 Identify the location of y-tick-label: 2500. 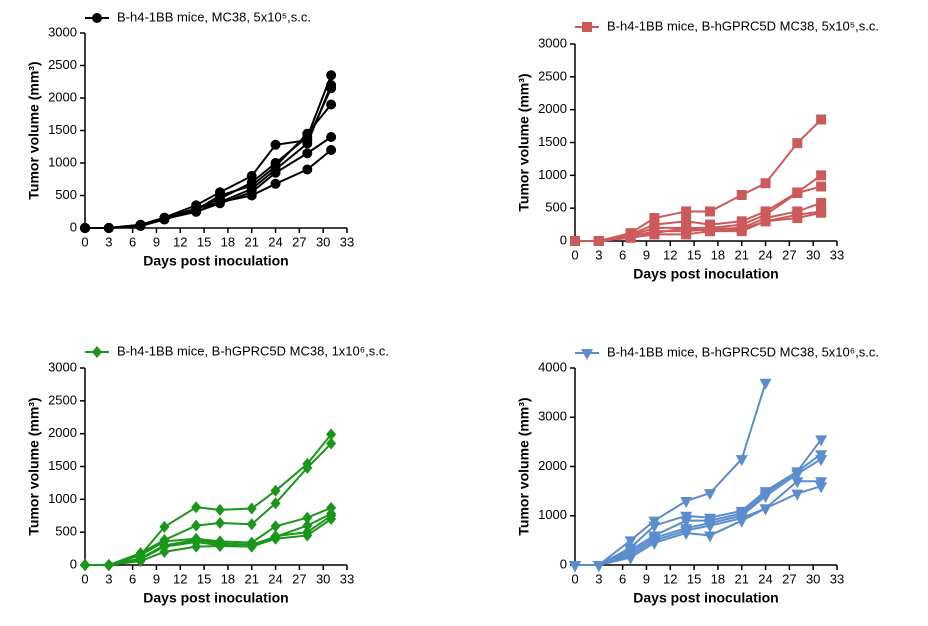
(552, 75).